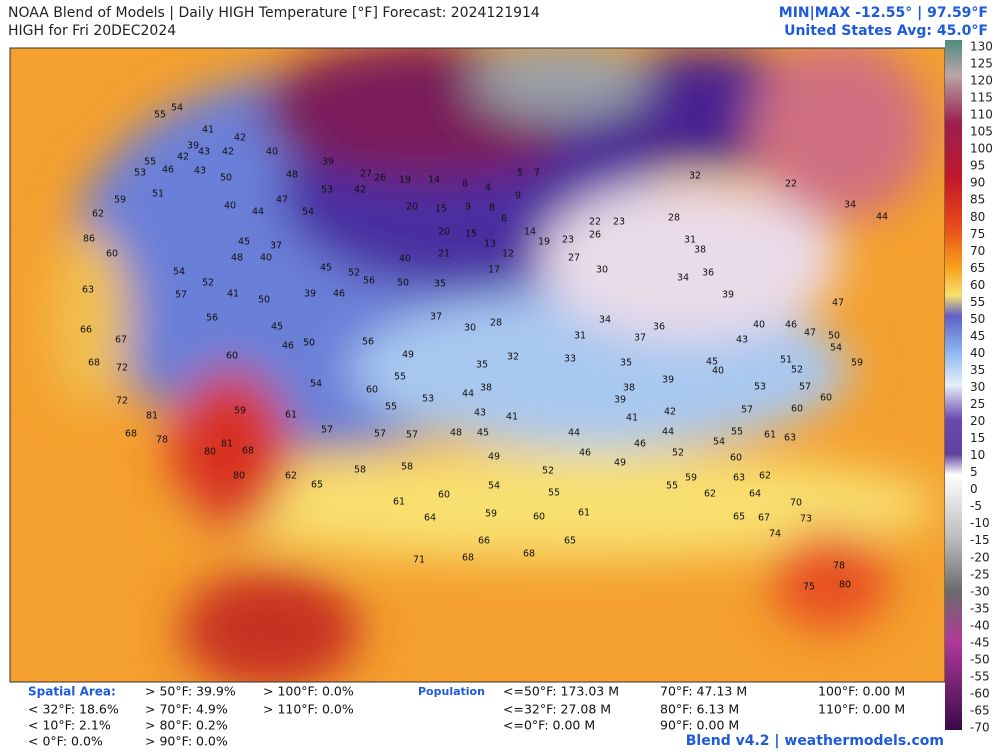 The width and height of the screenshot is (1000, 754). Describe the element at coordinates (981, 132) in the screenshot. I see `colorbar-label: 105` at that location.